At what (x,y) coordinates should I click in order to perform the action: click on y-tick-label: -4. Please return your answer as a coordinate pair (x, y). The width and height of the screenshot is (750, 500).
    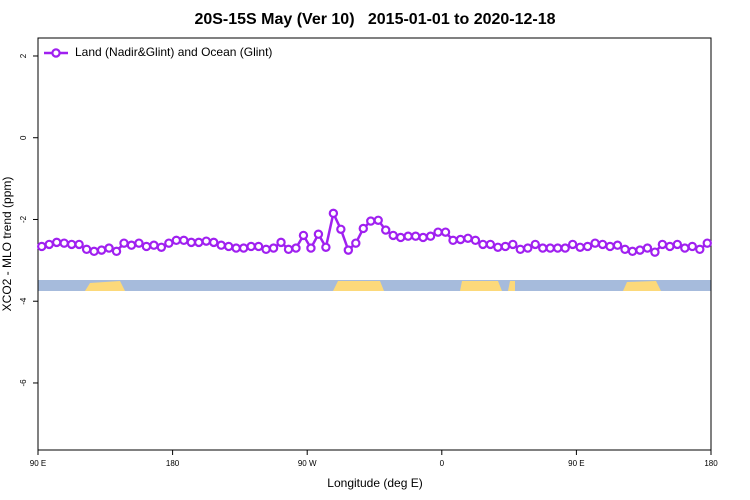
    Looking at the image, I should click on (23, 301).